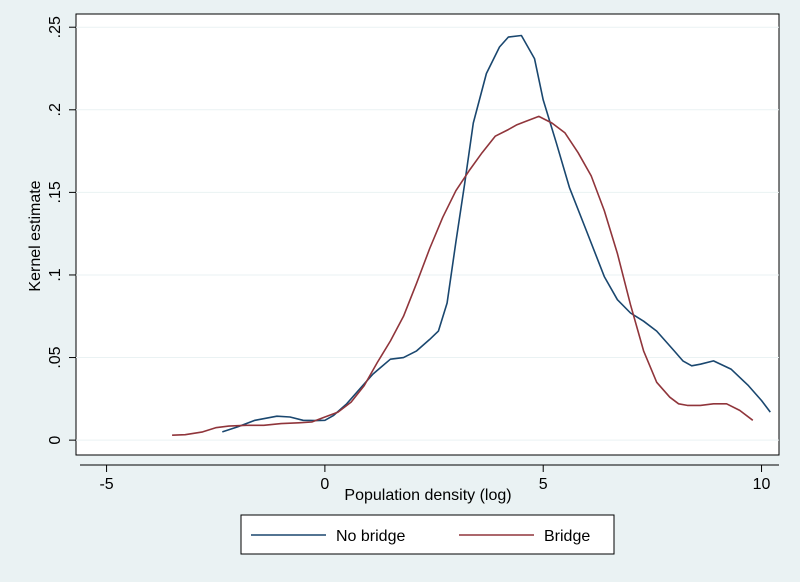 This screenshot has width=800, height=582. What do you see at coordinates (55, 357) in the screenshot?
I see `y-tick-label-1: .05` at bounding box center [55, 357].